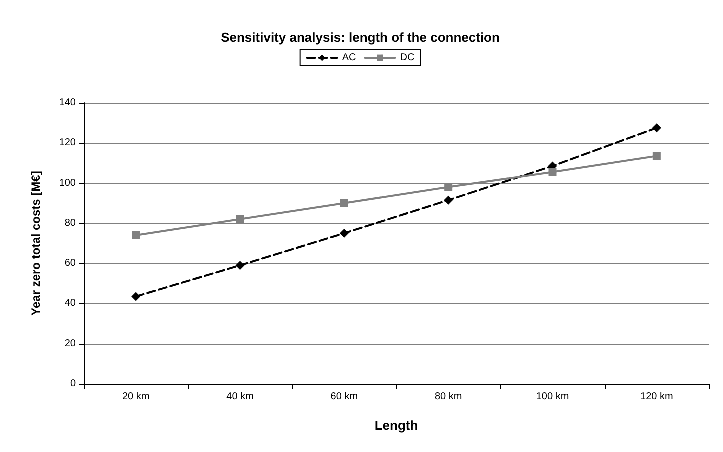 This screenshot has height=452, width=723. What do you see at coordinates (70, 304) in the screenshot?
I see `y-tick-label: 40` at bounding box center [70, 304].